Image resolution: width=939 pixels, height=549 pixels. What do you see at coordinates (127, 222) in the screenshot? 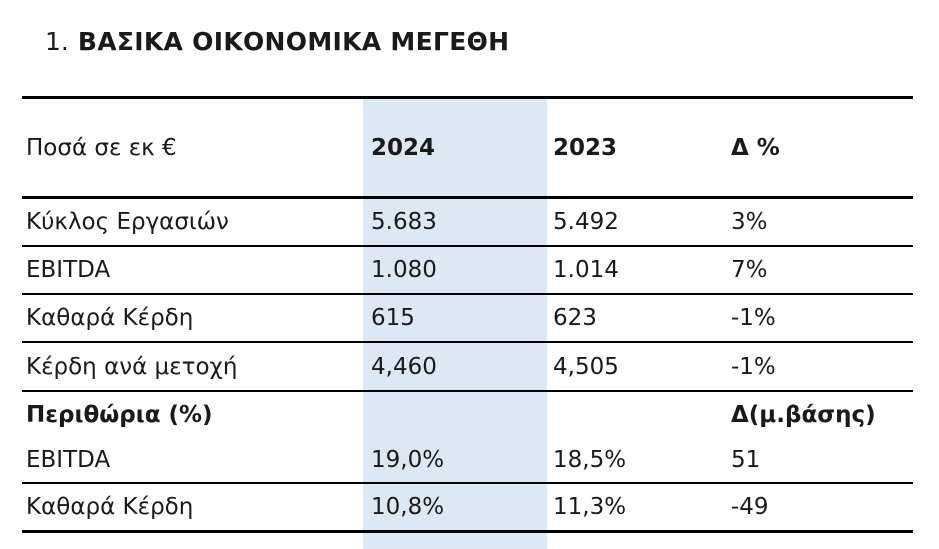
I see `row-label: Κύκλος Εργασιών` at bounding box center [127, 222].